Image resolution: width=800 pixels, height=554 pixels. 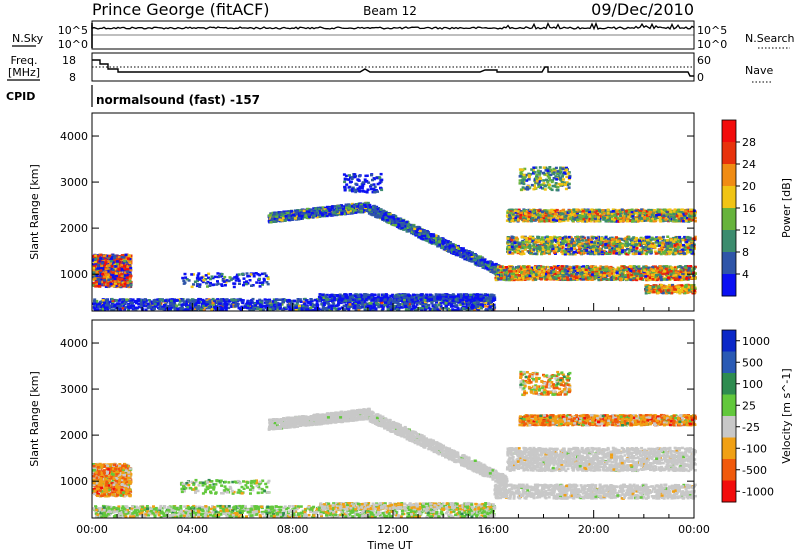 What do you see at coordinates (752, 384) in the screenshot?
I see `velocity-colorbar-tick-label: 100` at bounding box center [752, 384].